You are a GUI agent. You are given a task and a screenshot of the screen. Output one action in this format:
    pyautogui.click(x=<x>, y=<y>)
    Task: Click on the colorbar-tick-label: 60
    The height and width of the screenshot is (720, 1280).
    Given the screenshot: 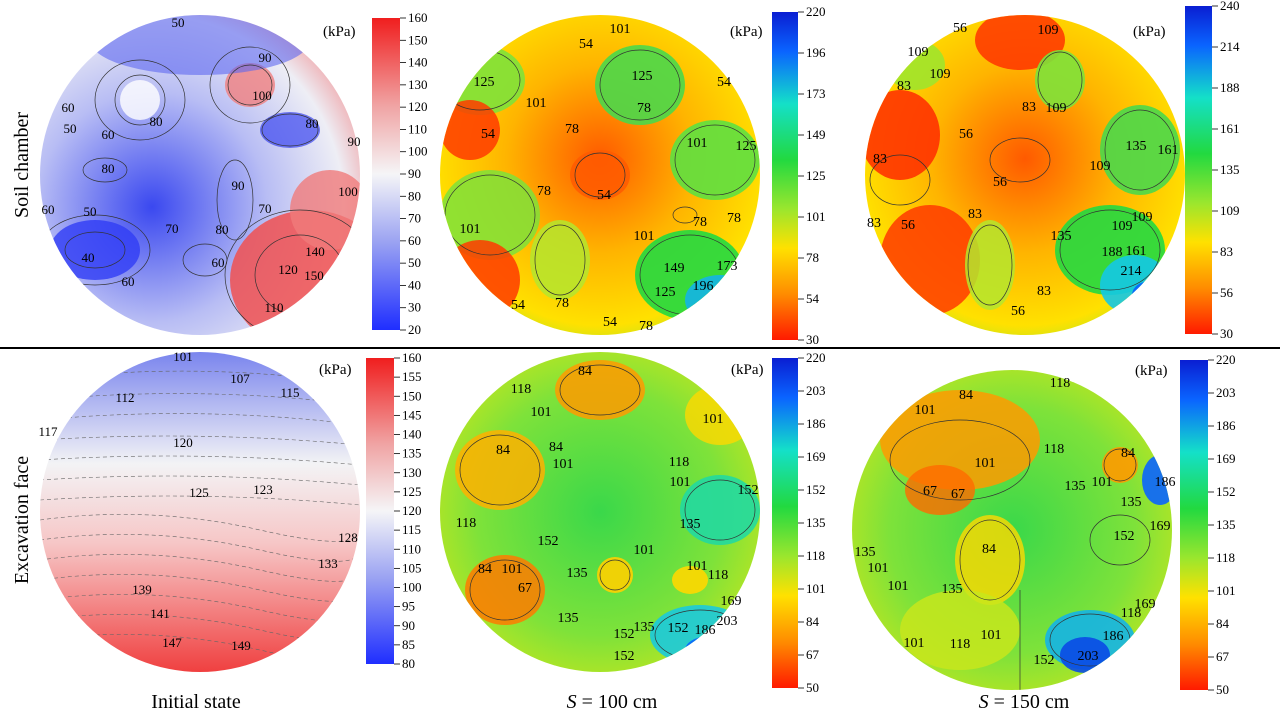 What is the action you would take?
    pyautogui.click(x=414, y=240)
    